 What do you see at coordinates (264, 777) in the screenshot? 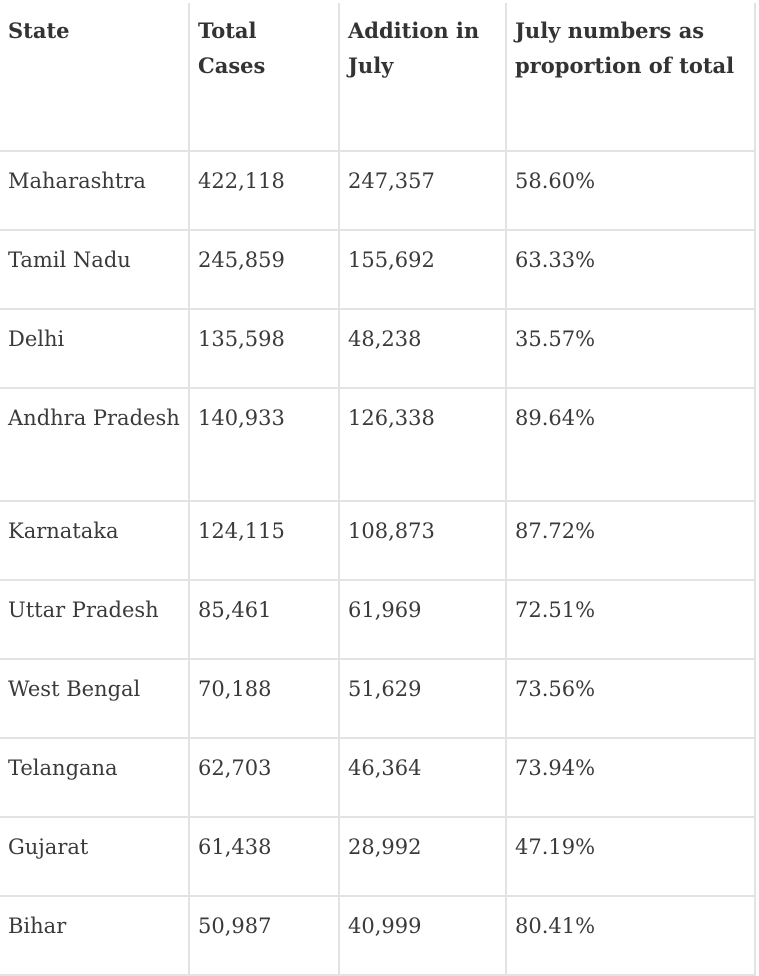
I see `cell-total-cases: 62,703` at bounding box center [264, 777].